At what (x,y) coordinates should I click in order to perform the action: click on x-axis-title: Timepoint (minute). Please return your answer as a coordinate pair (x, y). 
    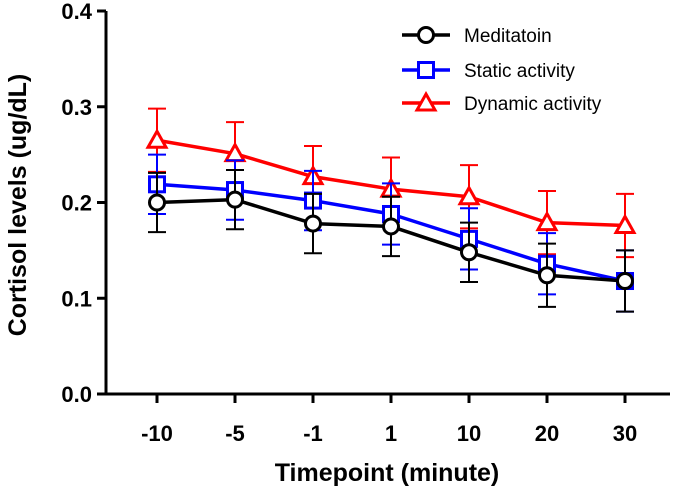
    Looking at the image, I should click on (387, 473).